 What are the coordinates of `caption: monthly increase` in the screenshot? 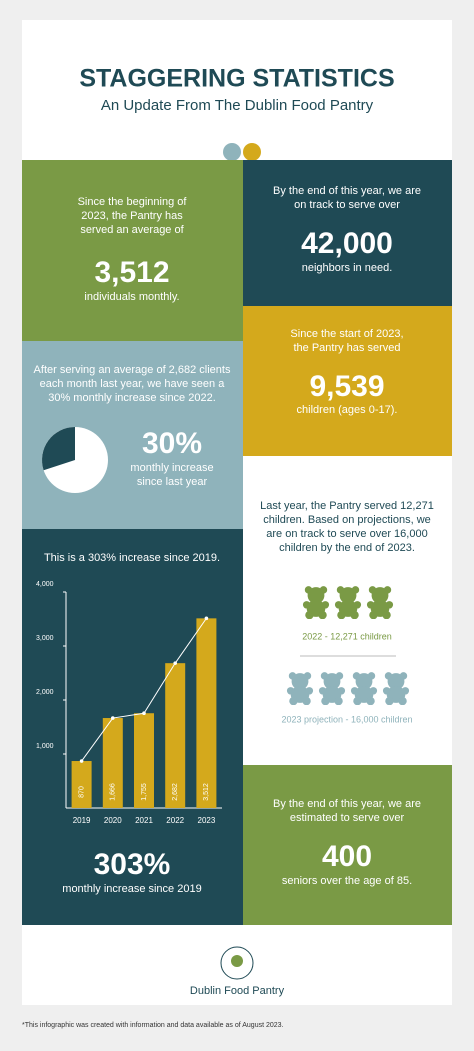 It's located at (171, 468).